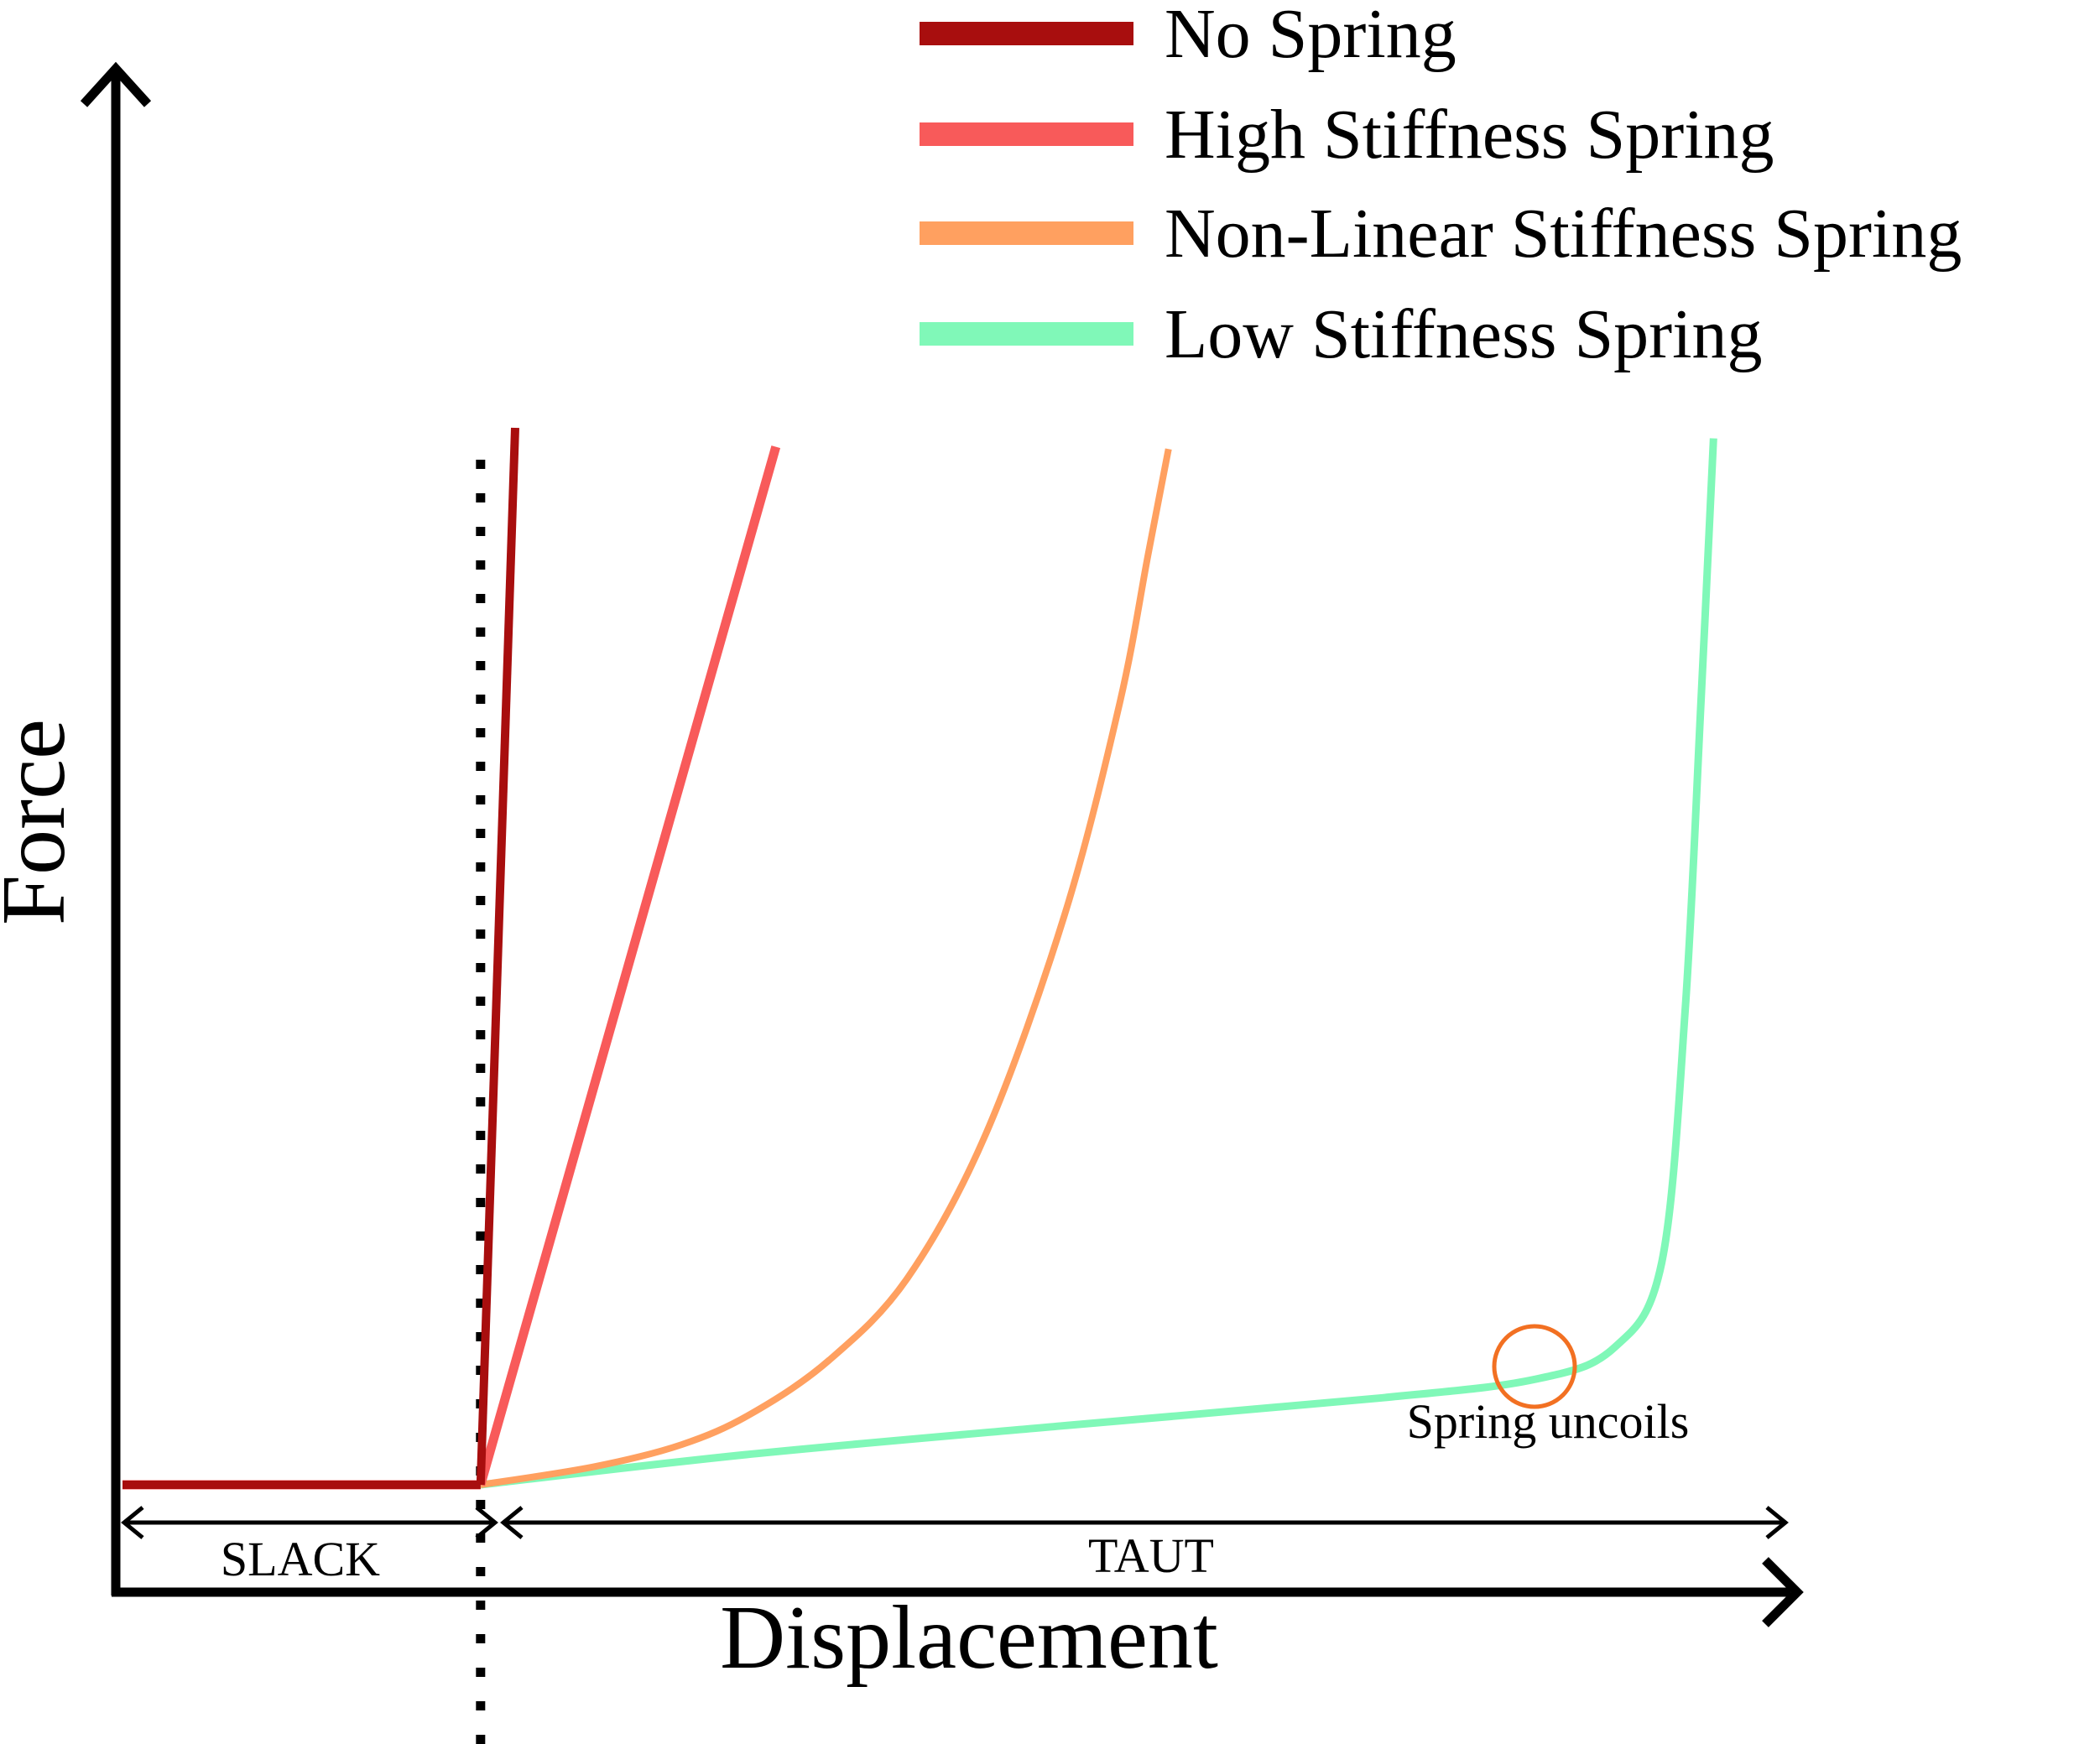 The image size is (2100, 1744). Describe the element at coordinates (1026, 233) in the screenshot. I see `legend-swatch-non-linear-stiffness-spring` at that location.